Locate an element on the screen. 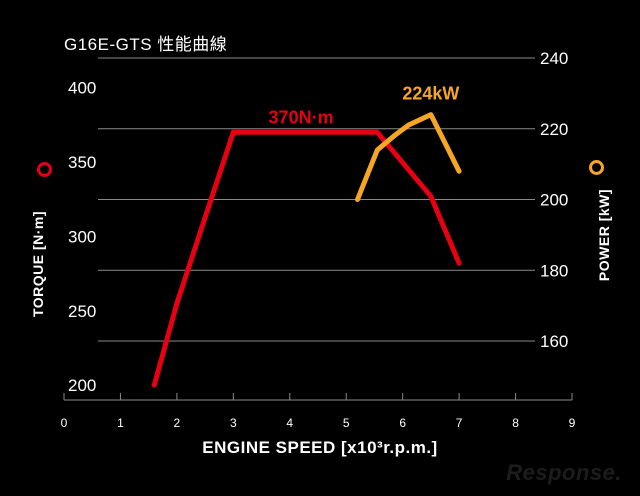 The image size is (640, 496). x-tick-8: 8 is located at coordinates (515, 423).